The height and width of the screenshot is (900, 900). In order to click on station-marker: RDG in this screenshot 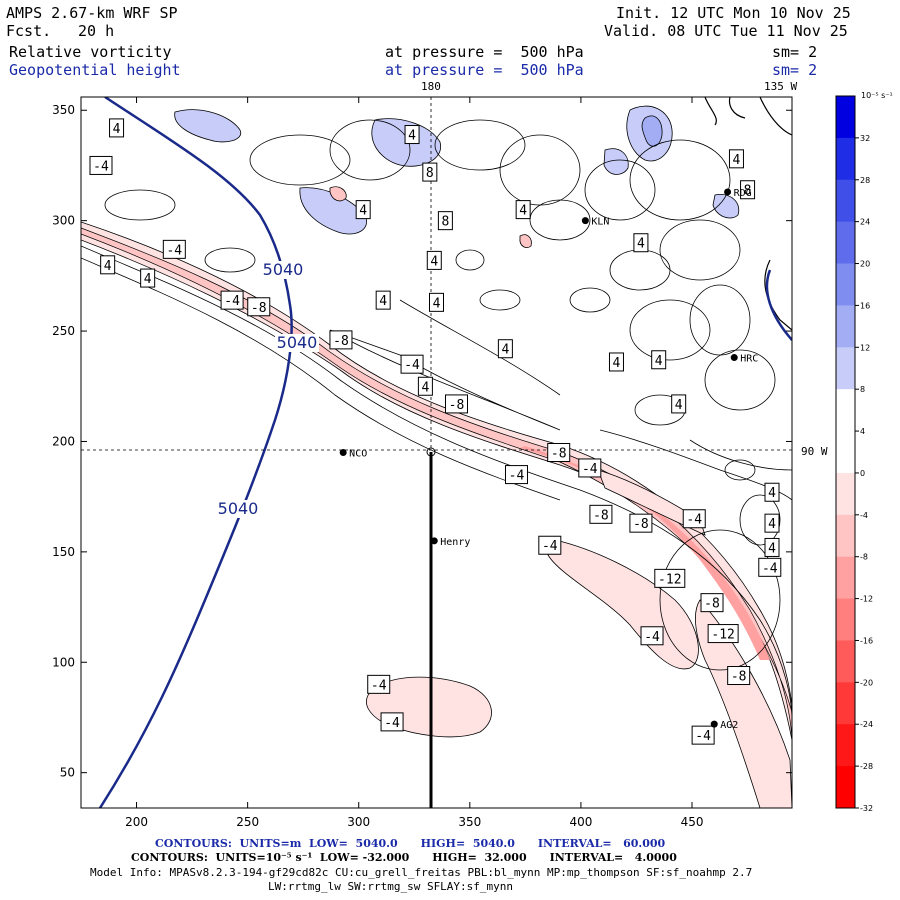, I will do `click(738, 193)`.